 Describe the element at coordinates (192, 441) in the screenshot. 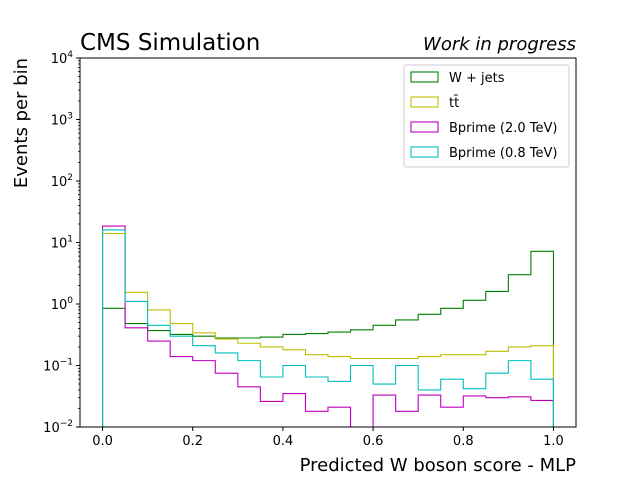

I see `x-tick-label: 0.2` at that location.